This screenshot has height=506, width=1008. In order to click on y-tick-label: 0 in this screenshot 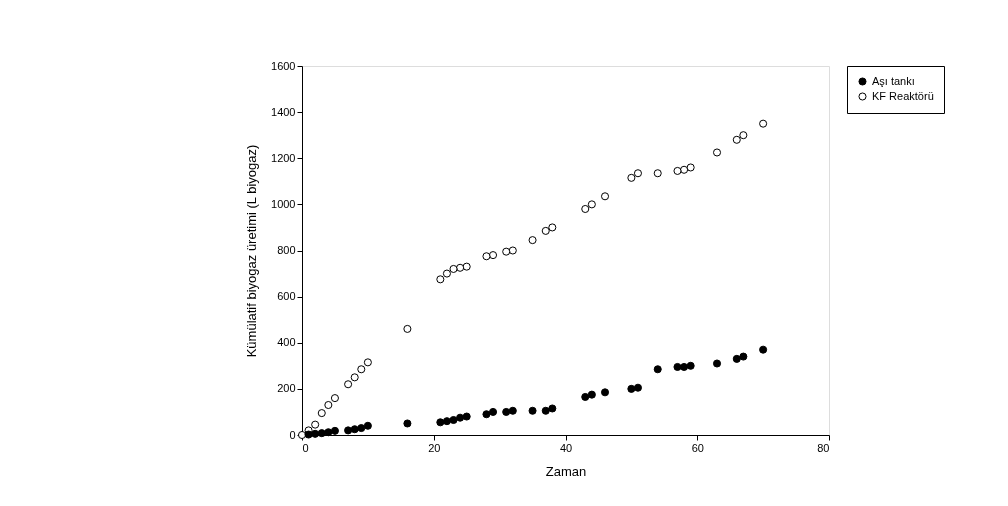, I will do `click(292, 434)`.